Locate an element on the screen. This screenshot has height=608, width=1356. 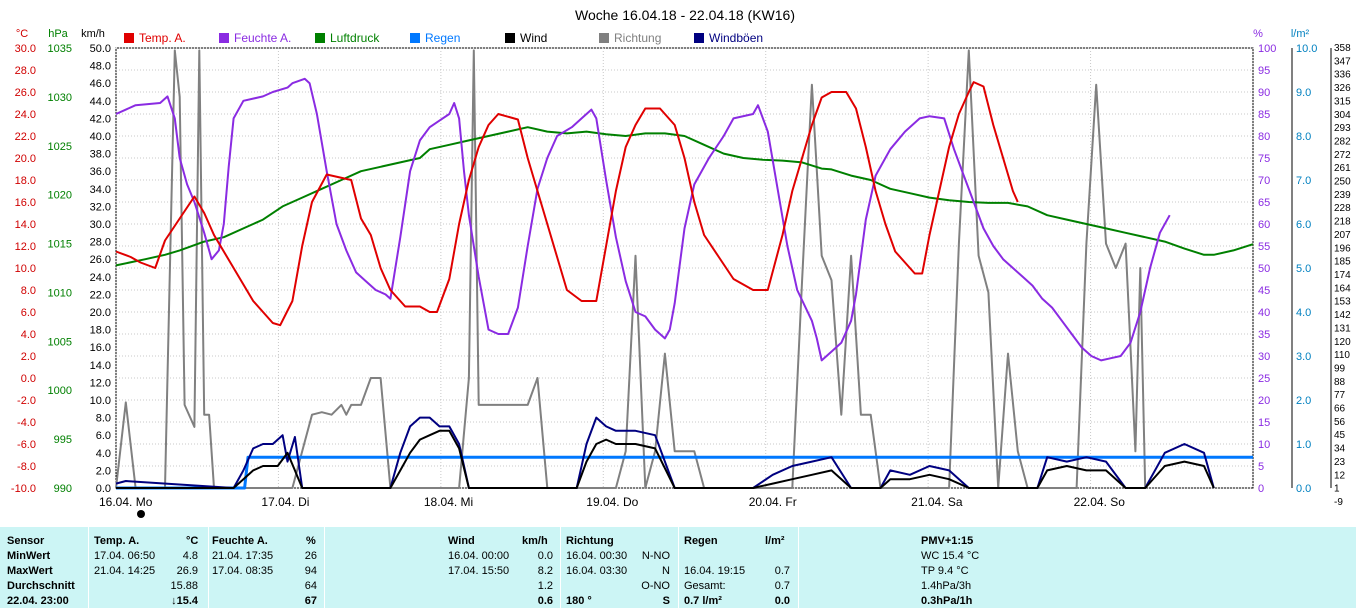
temp-tick-label: -6.0 is located at coordinates (26, 445).